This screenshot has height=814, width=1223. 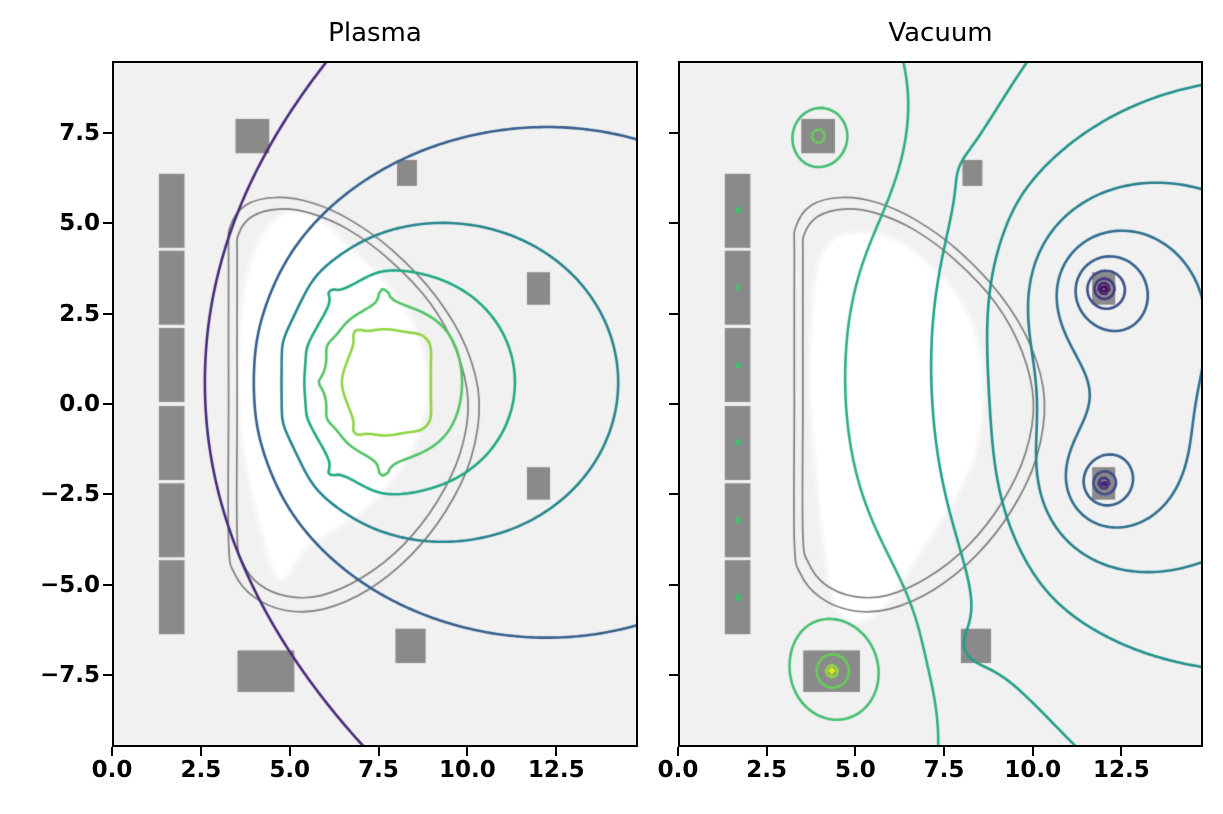 What do you see at coordinates (940, 33) in the screenshot?
I see `vacuum-panel-title: Vacuum` at bounding box center [940, 33].